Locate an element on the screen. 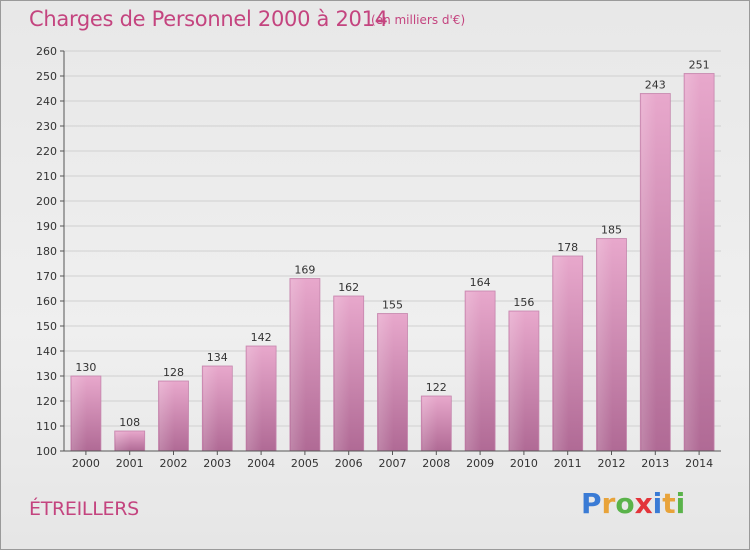  x-tick-label: 2007 is located at coordinates (393, 463).